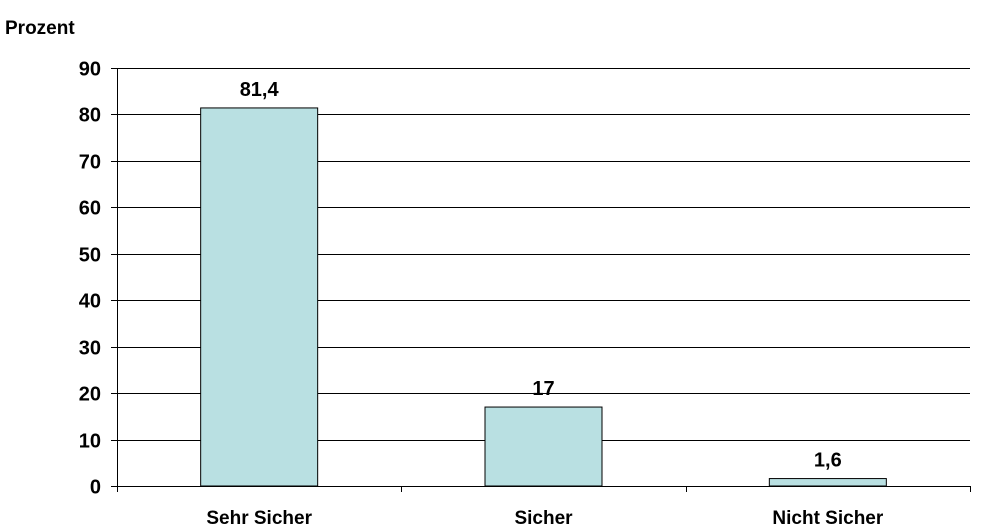 The width and height of the screenshot is (985, 531). What do you see at coordinates (90, 302) in the screenshot?
I see `y-tick-label: 40` at bounding box center [90, 302].